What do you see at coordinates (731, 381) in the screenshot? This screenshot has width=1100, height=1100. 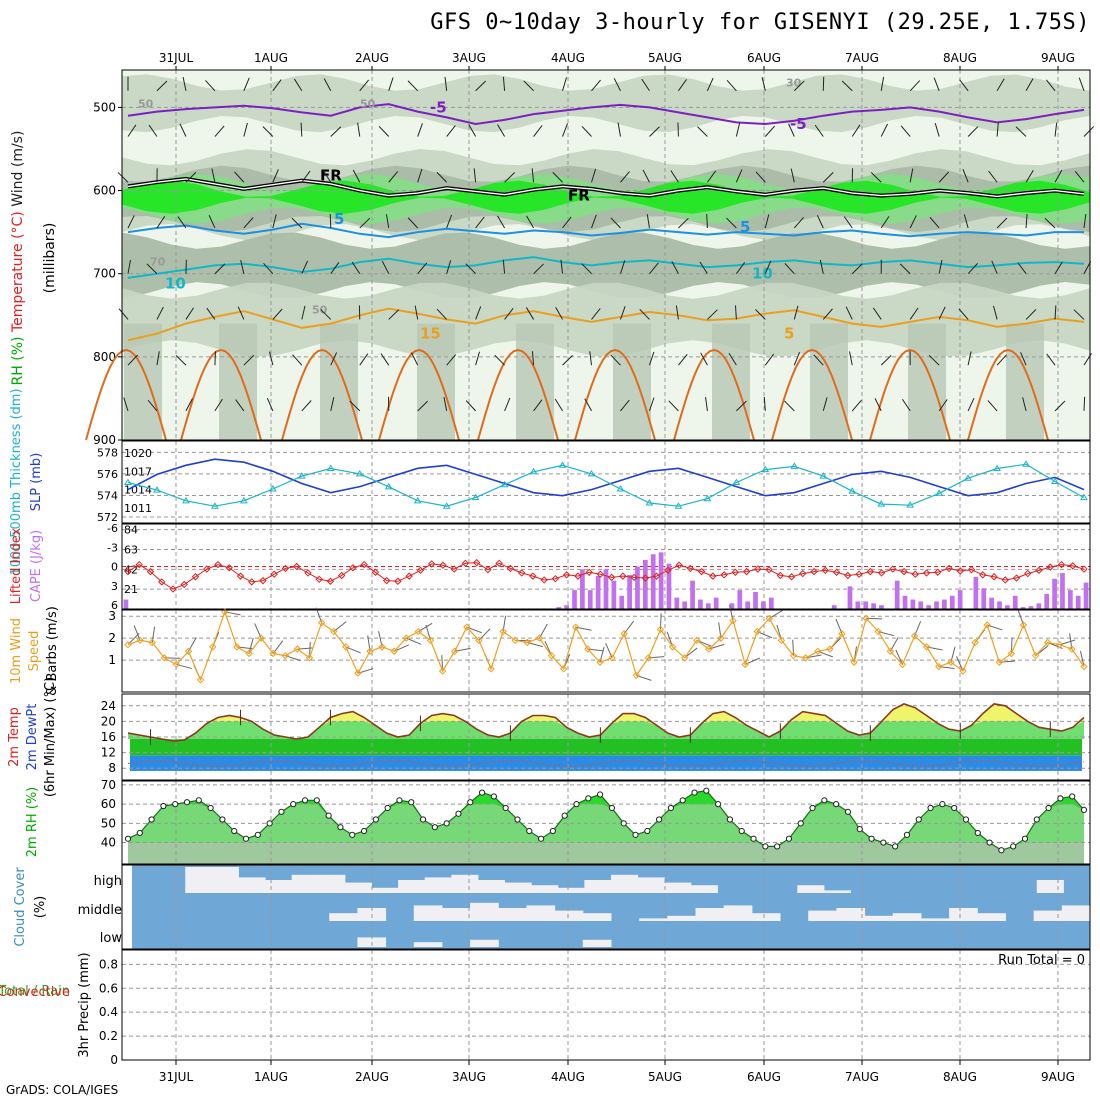 I see `rh-shade-column` at bounding box center [731, 381].